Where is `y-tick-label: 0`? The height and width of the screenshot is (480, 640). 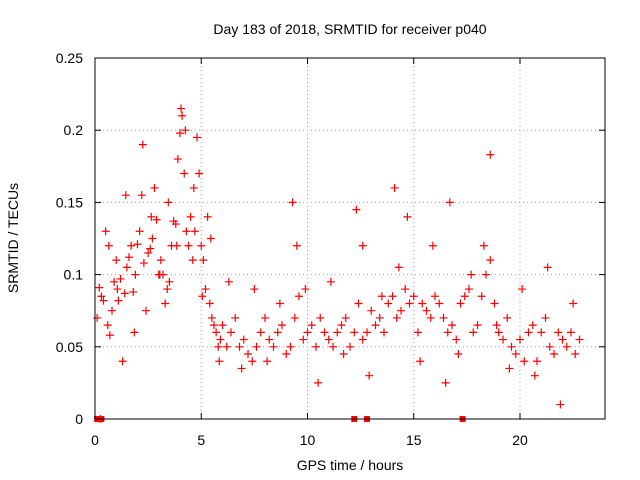 y-tick-label: 0 is located at coordinates (79, 419).